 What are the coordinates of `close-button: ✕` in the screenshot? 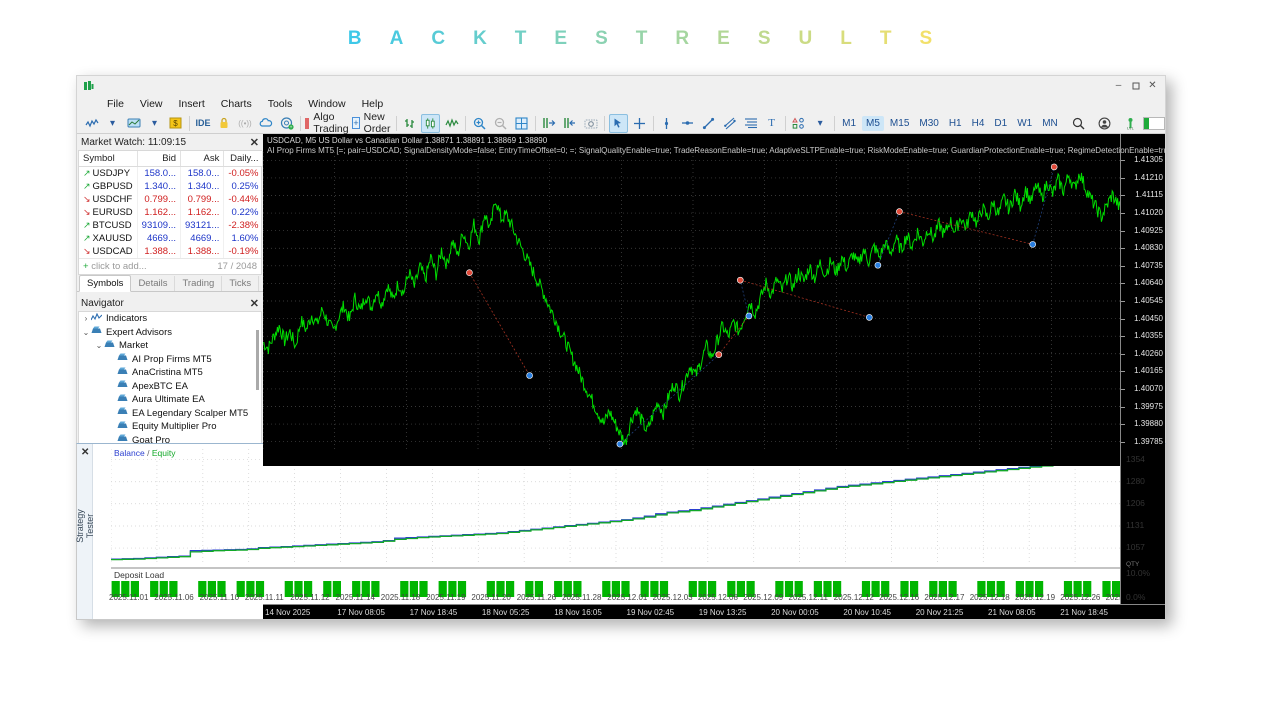 It's located at (1152, 85).